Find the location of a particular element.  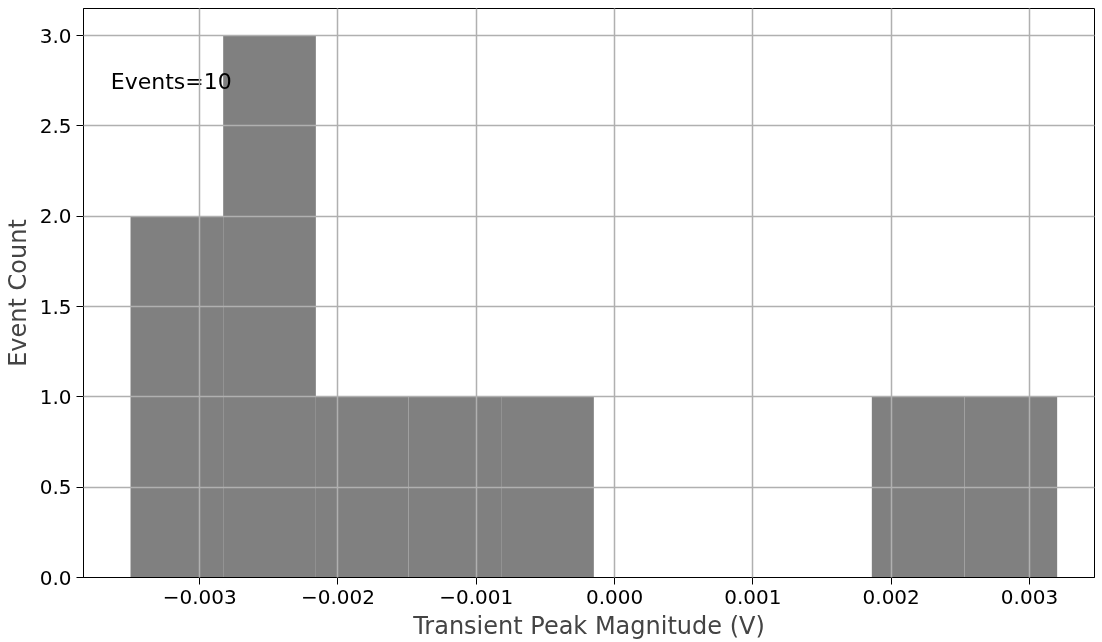

x-tick-label: 0.002 is located at coordinates (891, 596).